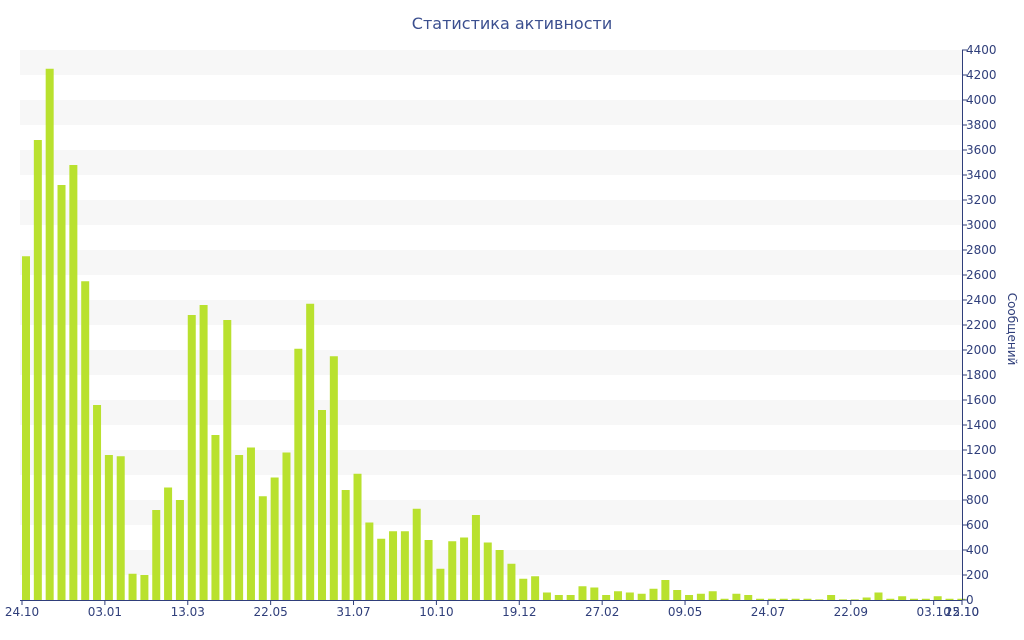 Image resolution: width=1024 pixels, height=640 pixels. I want to click on x-tick-label: 12.10, so click(962, 612).